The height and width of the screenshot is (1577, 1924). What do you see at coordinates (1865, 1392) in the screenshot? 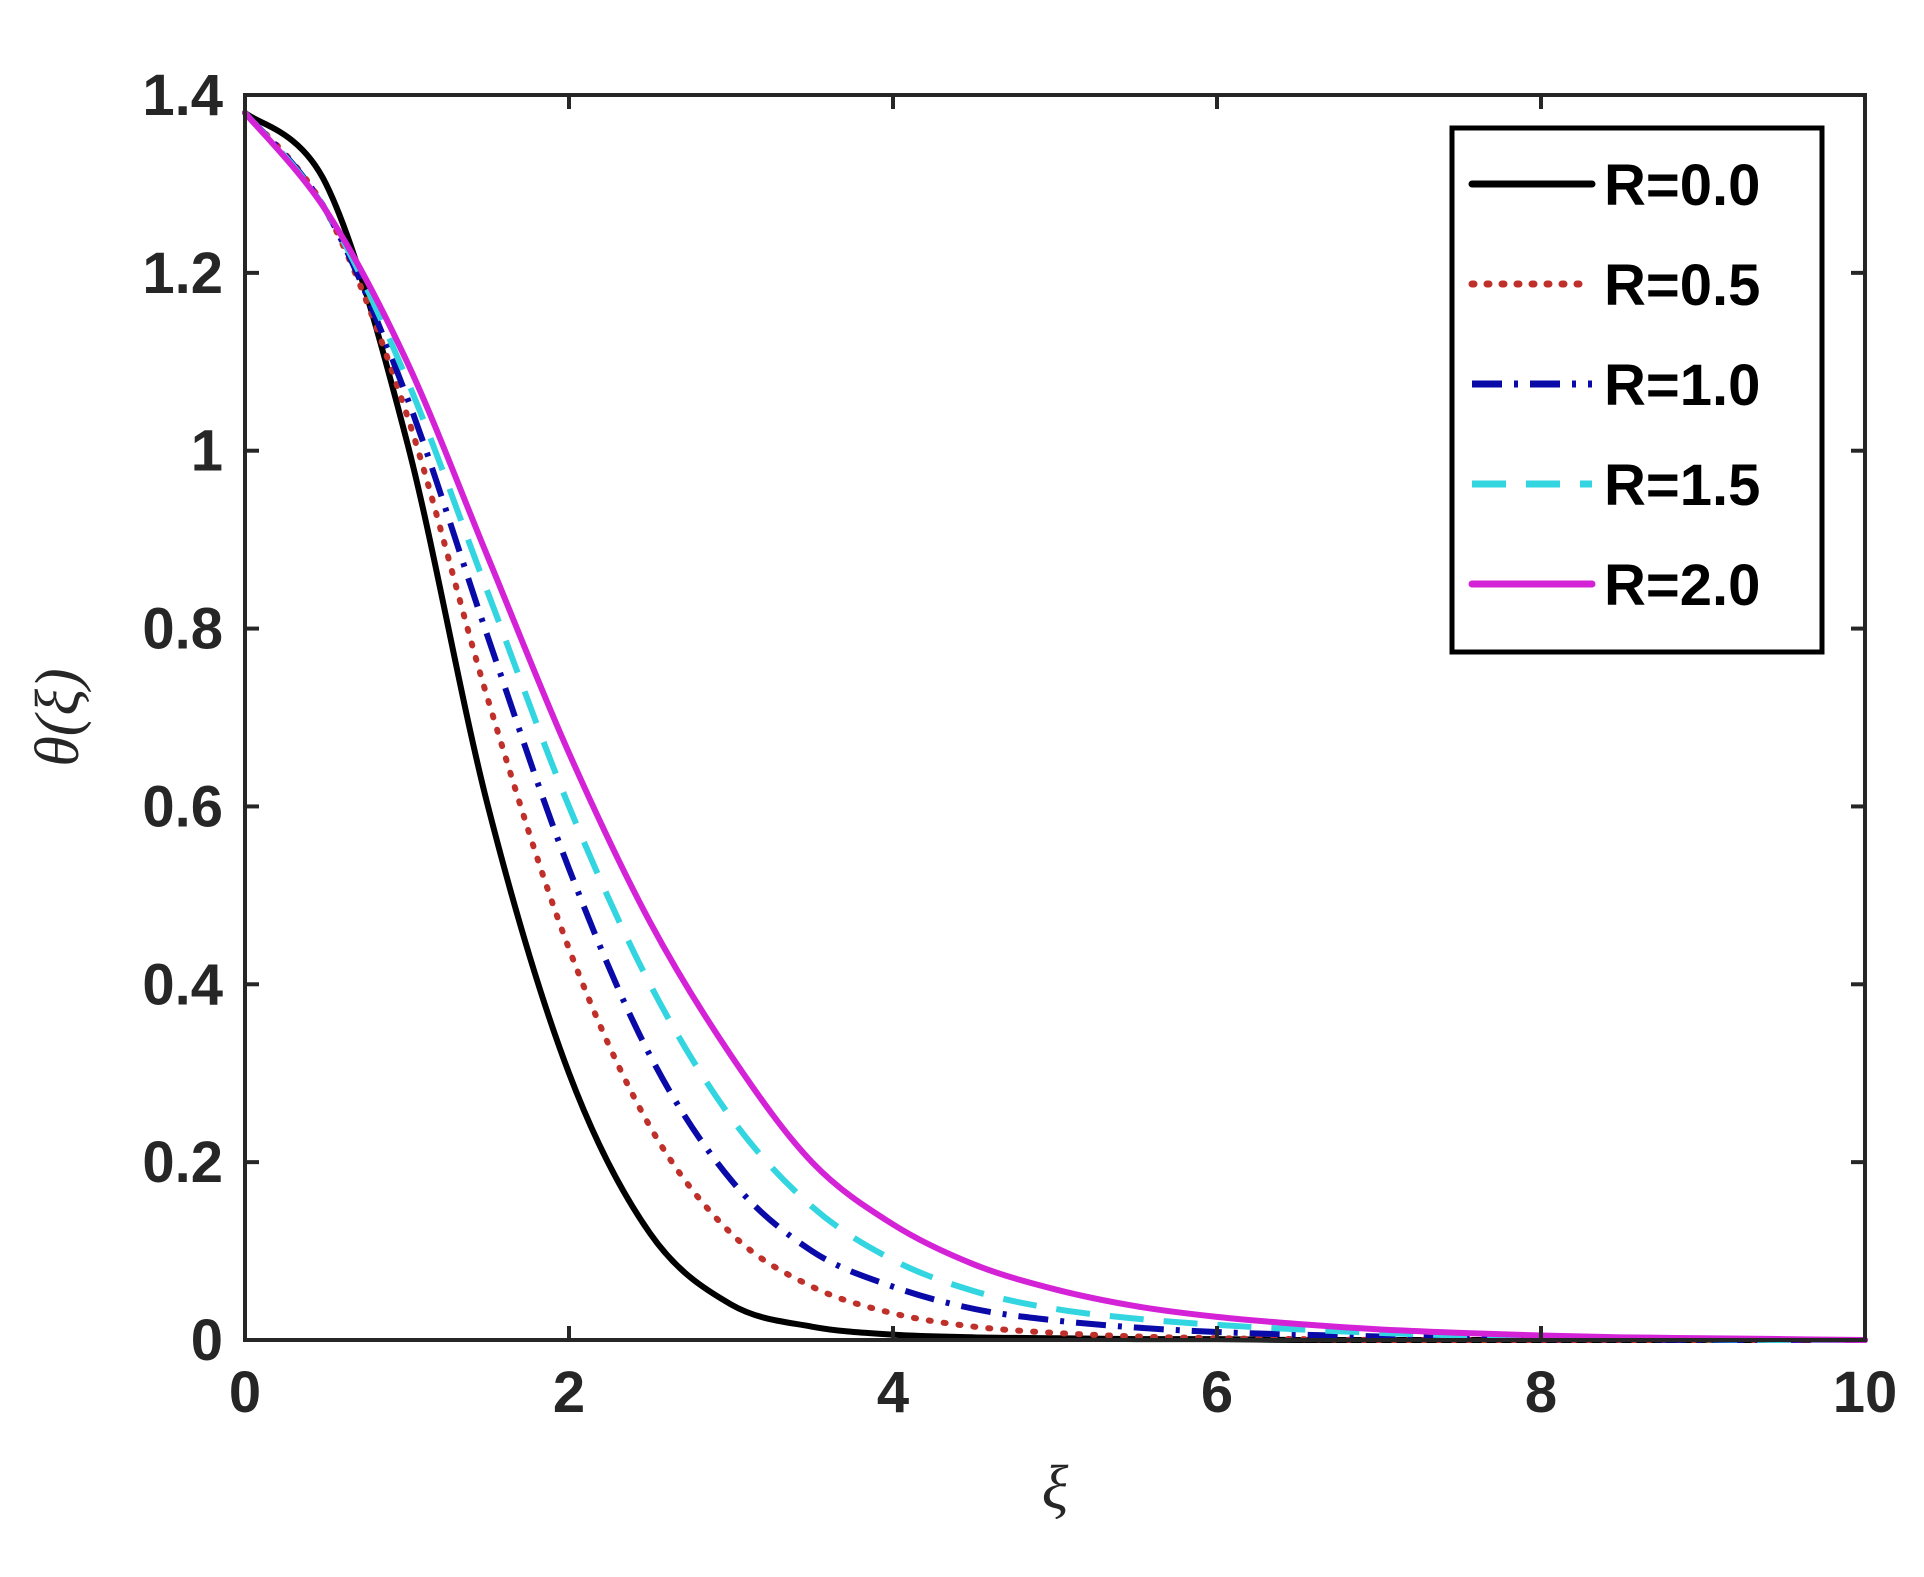
I see `x-tick-label: 10` at bounding box center [1865, 1392].